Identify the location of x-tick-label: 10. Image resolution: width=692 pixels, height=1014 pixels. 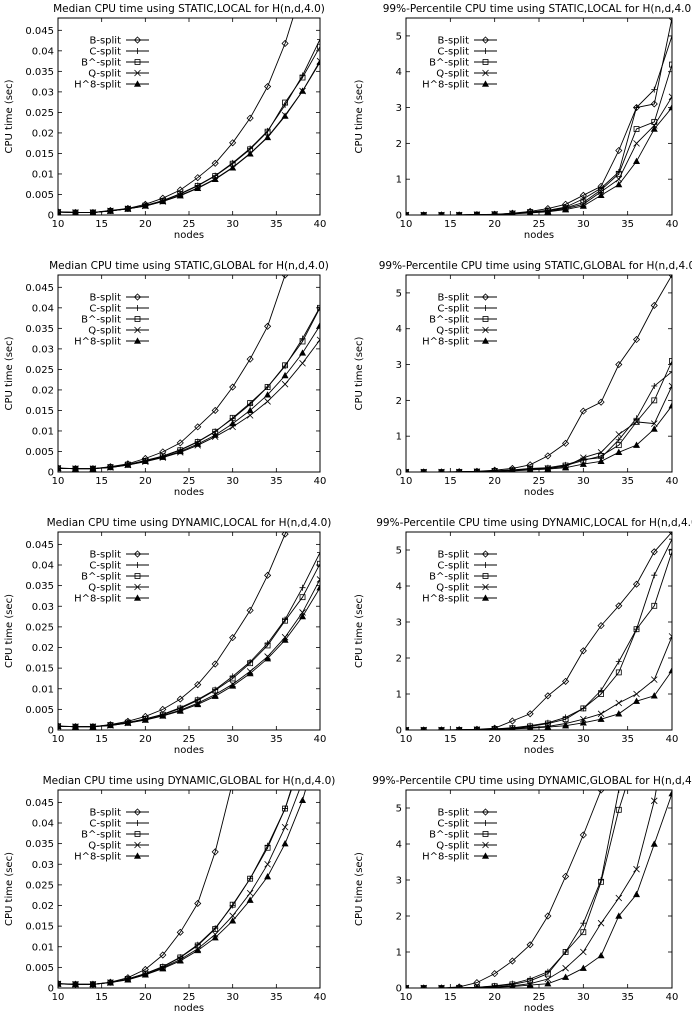
(406, 224).